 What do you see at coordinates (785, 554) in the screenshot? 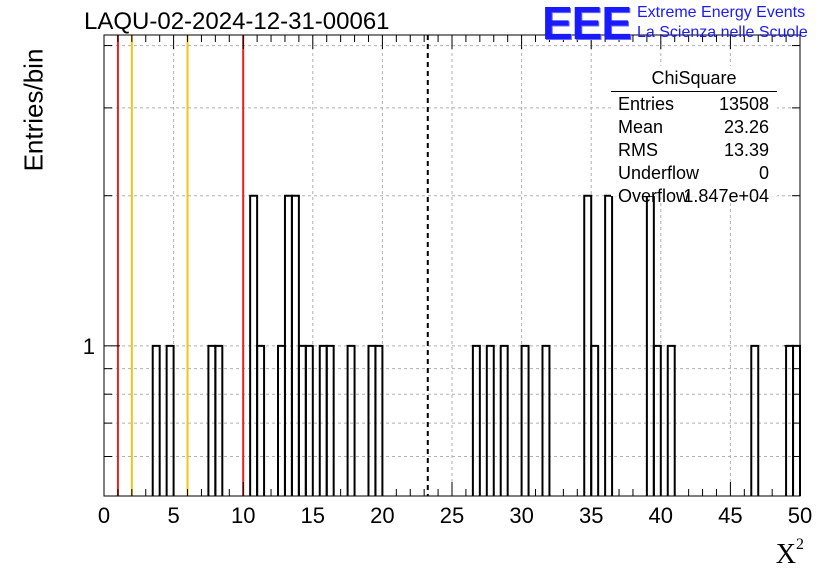
I see `x-axis-label-text: X` at bounding box center [785, 554].